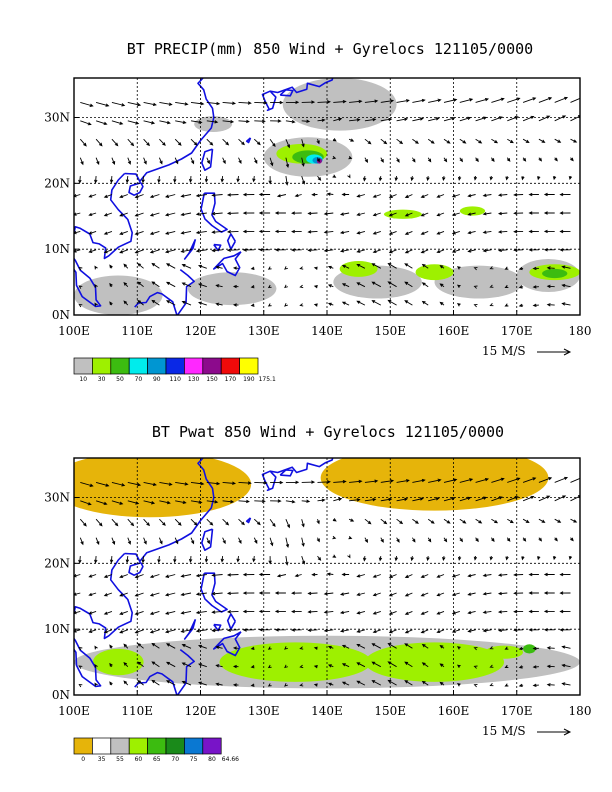 This screenshot has height=792, width=612. What do you see at coordinates (57, 249) in the screenshot?
I see `y-tick-label: 10N` at bounding box center [57, 249].